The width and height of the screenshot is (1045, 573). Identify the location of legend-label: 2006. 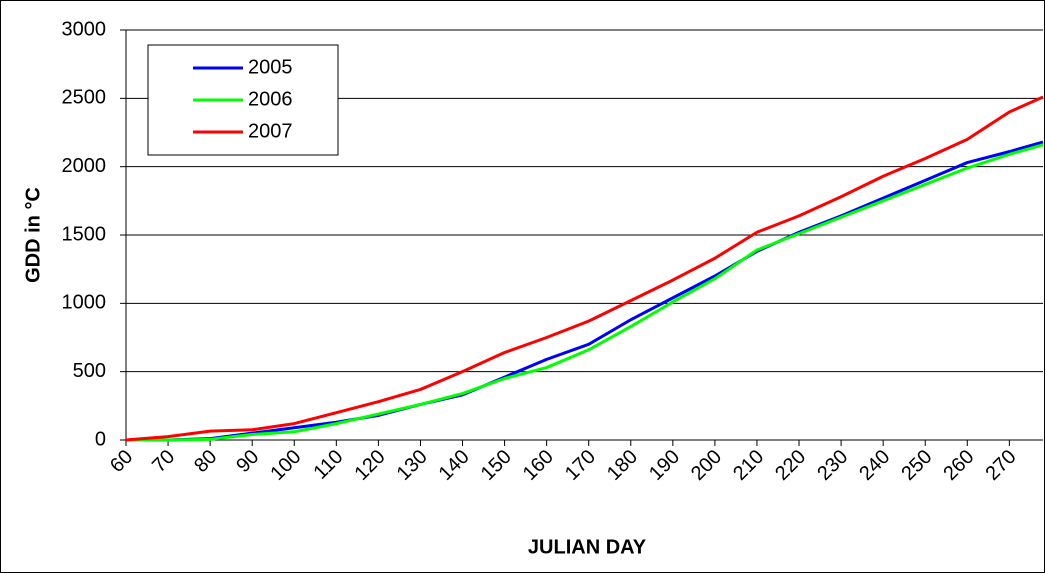
(270, 99).